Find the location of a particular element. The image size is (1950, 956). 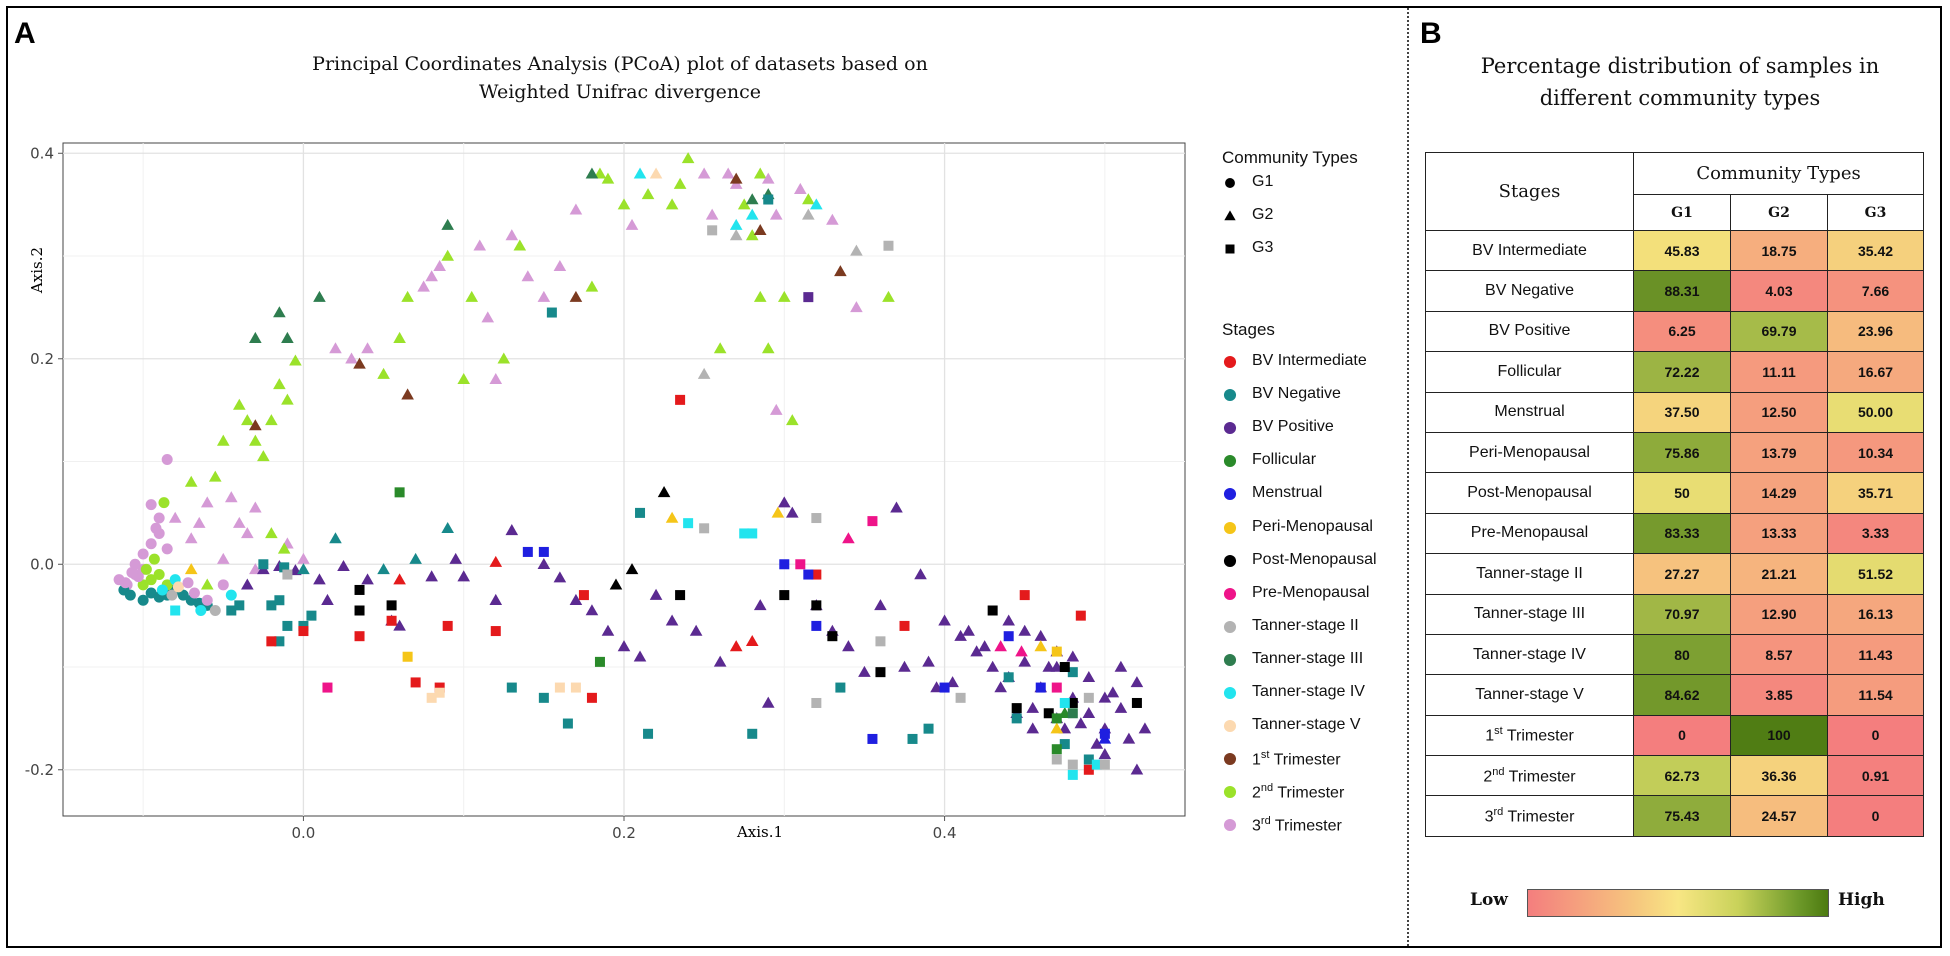

stage-label: Menstrual is located at coordinates (1529, 412).